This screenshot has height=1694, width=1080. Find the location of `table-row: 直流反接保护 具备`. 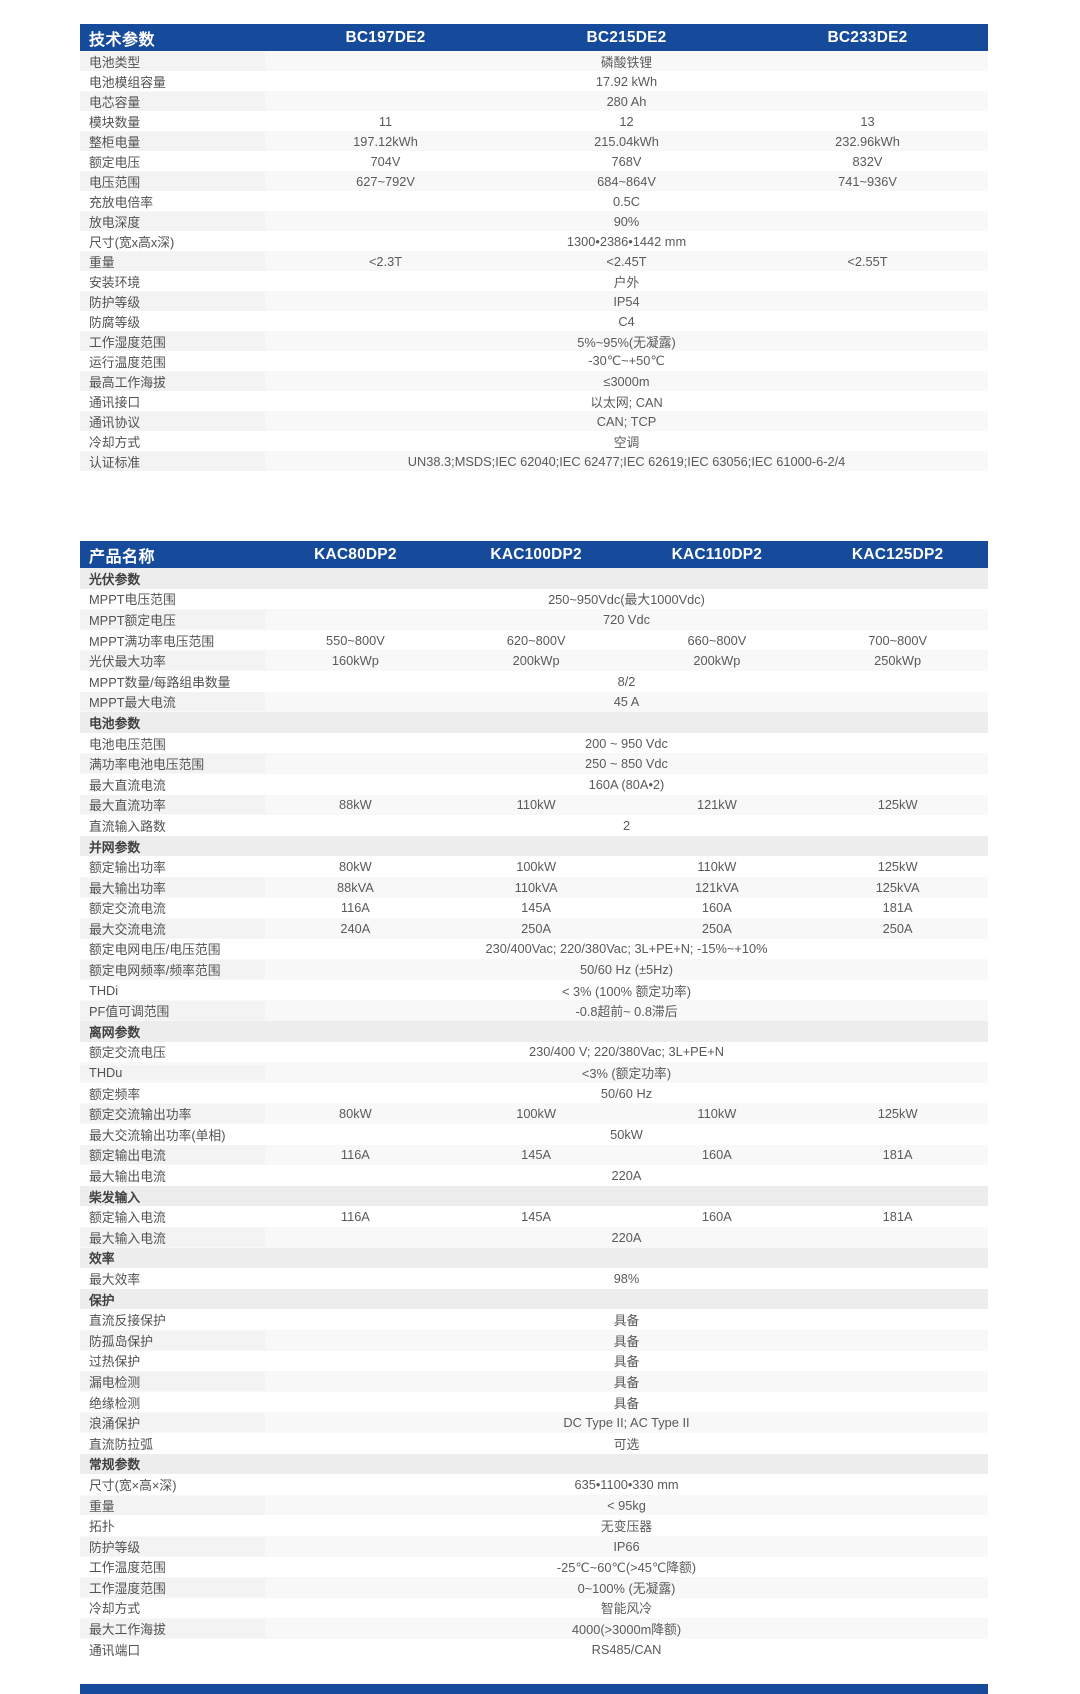

table-row: 直流反接保护 具备 is located at coordinates (534, 1319).